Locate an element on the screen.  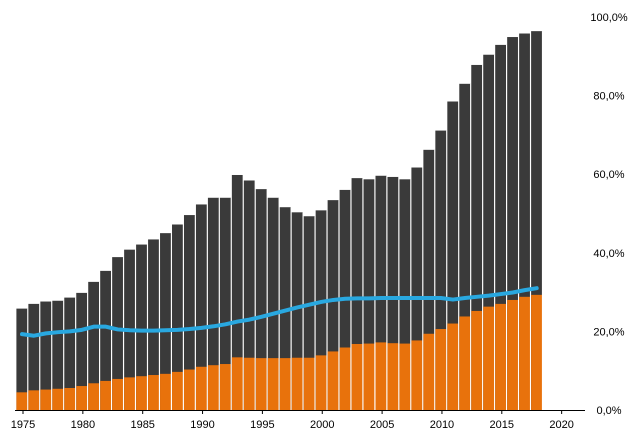
total-bar-1999 is located at coordinates (309, 313).